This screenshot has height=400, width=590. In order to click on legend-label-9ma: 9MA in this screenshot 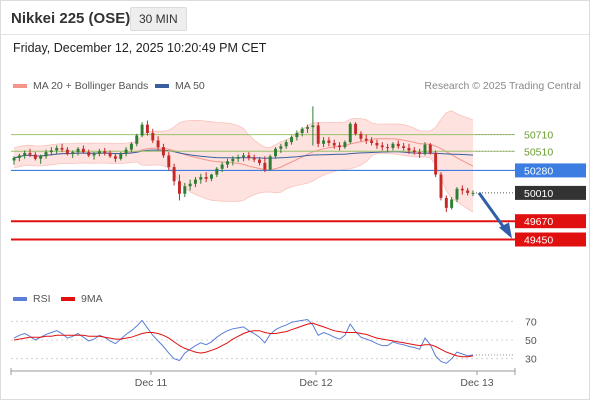, I will do `click(92, 299)`.